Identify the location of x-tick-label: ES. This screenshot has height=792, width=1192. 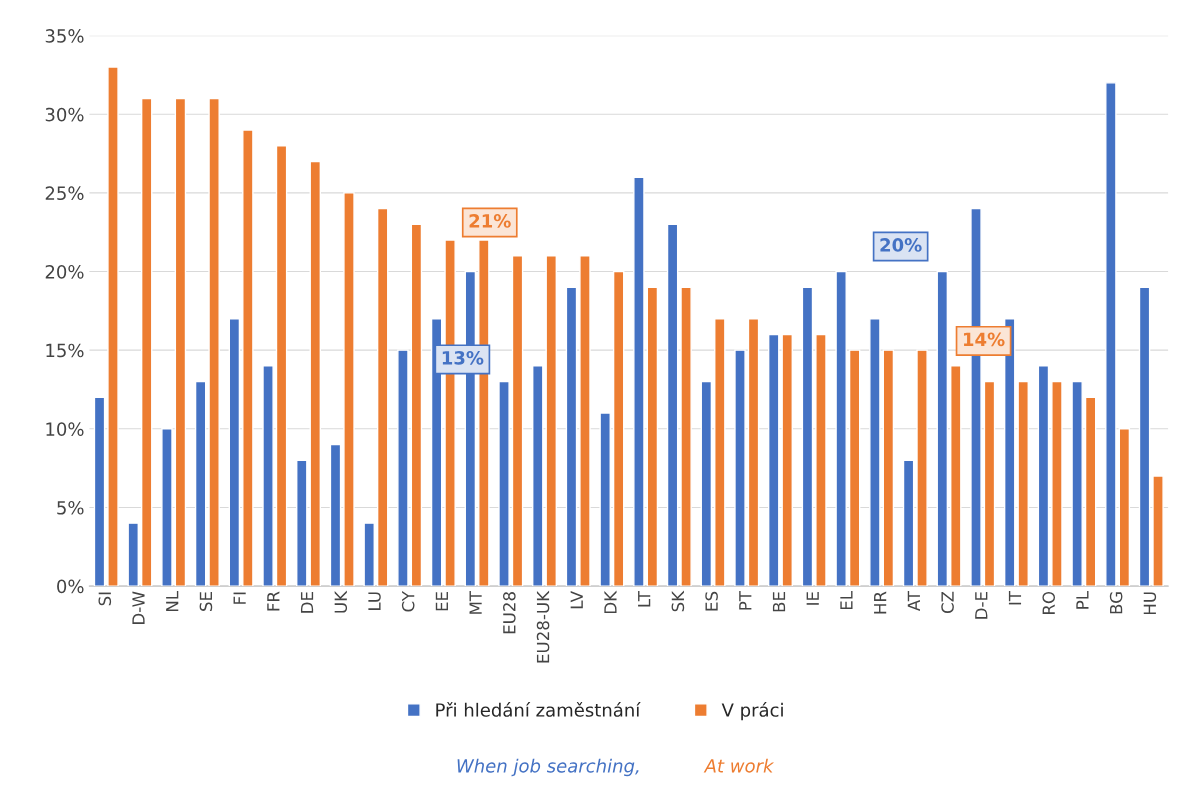
(711, 601).